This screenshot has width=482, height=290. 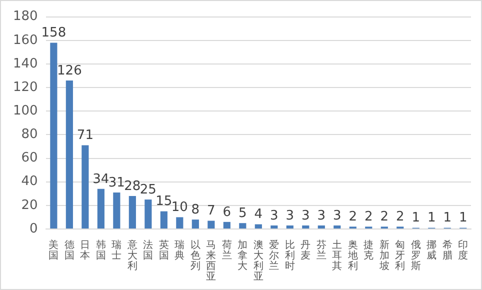 What do you see at coordinates (369, 250) in the screenshot?
I see `x-tick-label: 捷克` at bounding box center [369, 250].